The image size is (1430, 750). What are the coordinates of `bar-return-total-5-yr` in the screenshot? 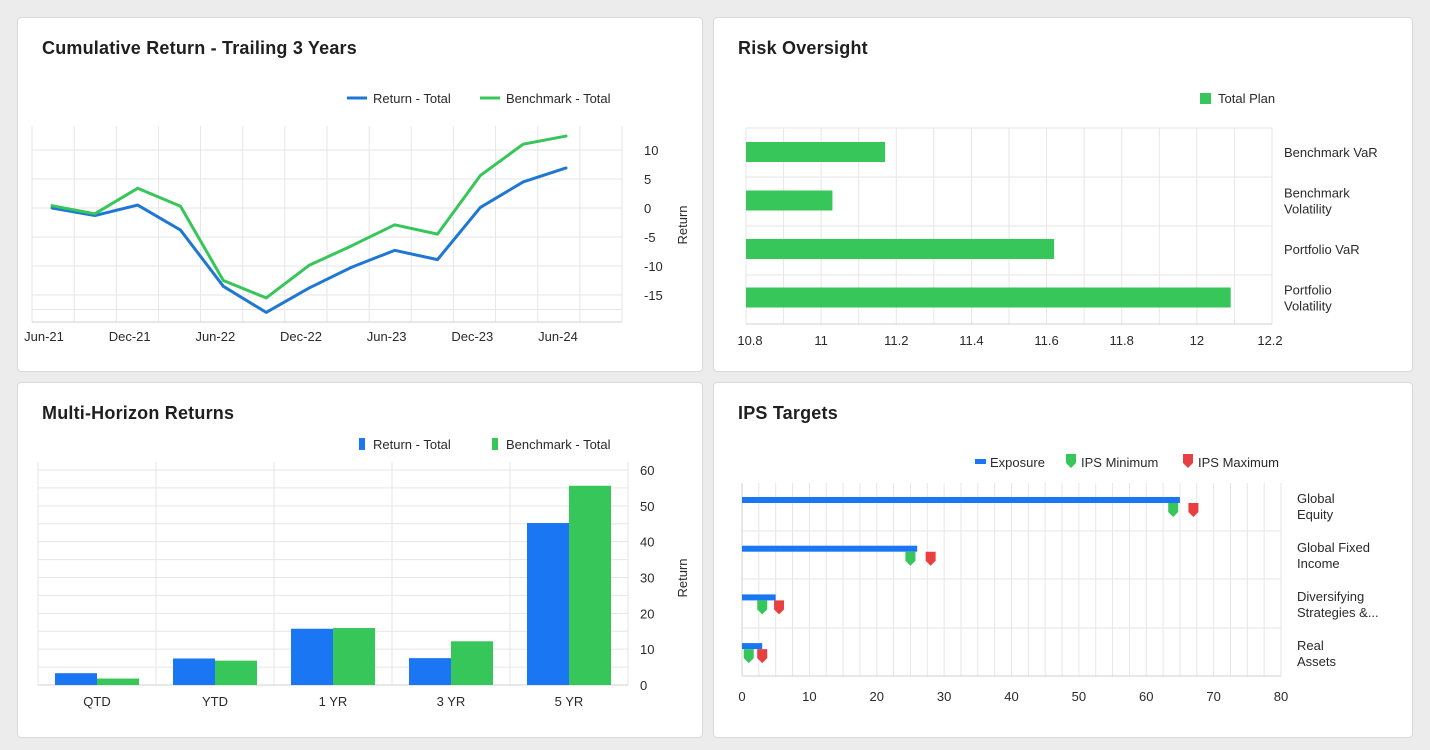 It's located at (548, 604).